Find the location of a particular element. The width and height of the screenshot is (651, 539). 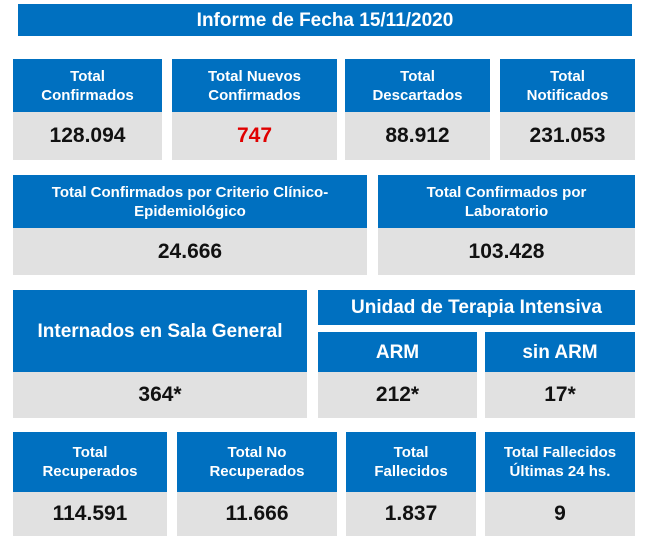

no-recuperados-label: Total No Recuperados is located at coordinates (257, 462).